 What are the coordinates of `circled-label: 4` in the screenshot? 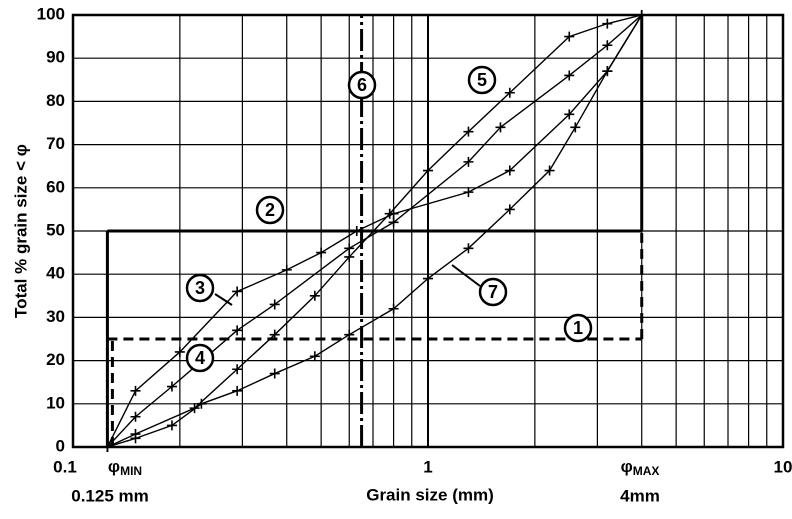 It's located at (200, 358).